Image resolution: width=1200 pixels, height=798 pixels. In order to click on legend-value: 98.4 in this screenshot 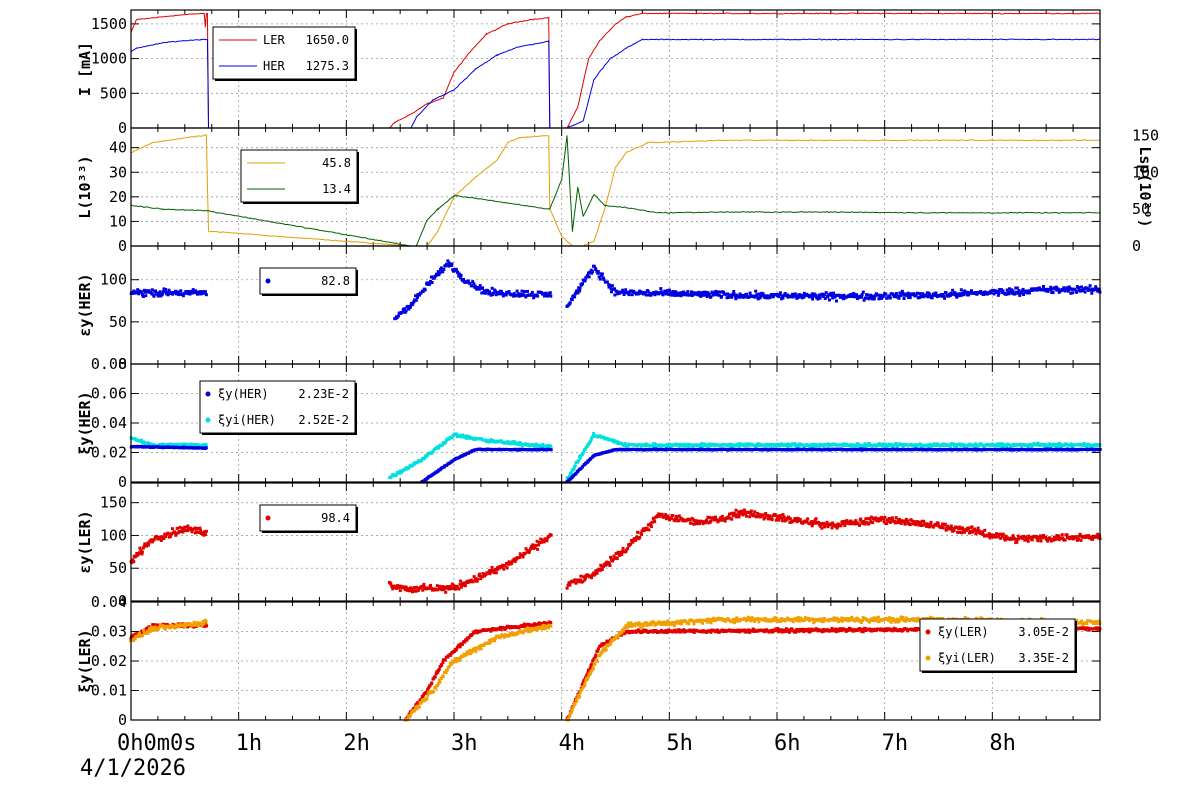, I will do `click(335, 518)`.